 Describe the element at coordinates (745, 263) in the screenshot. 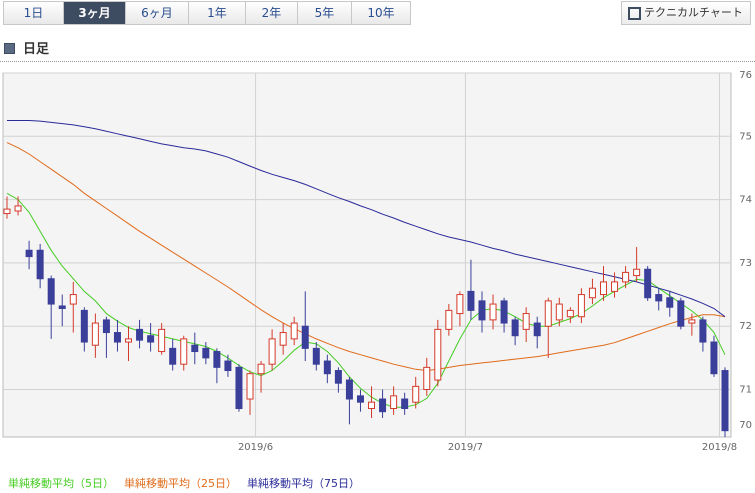

I see `y-tick-label: 73` at that location.